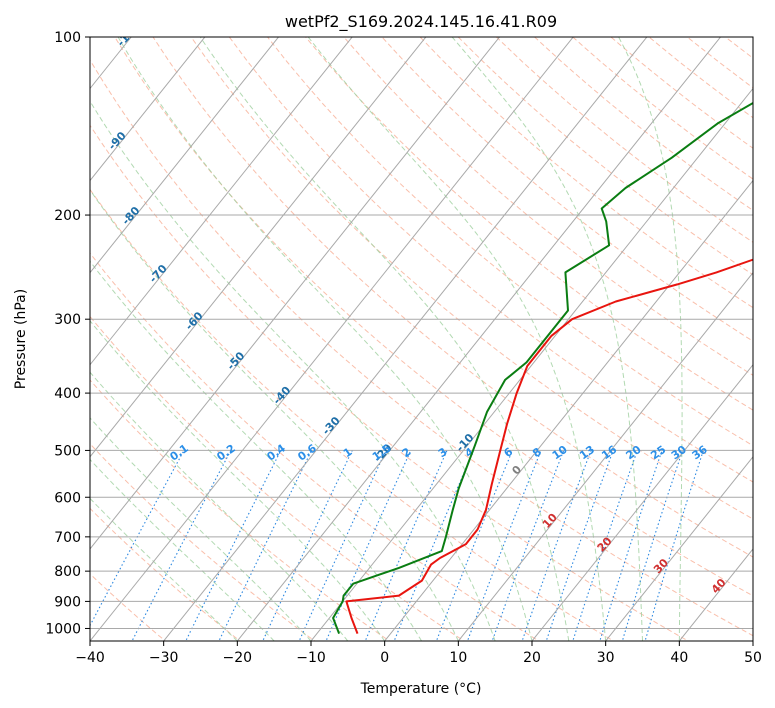 The width and height of the screenshot is (775, 708). I want to click on y-tick-label: 100, so click(67, 38).